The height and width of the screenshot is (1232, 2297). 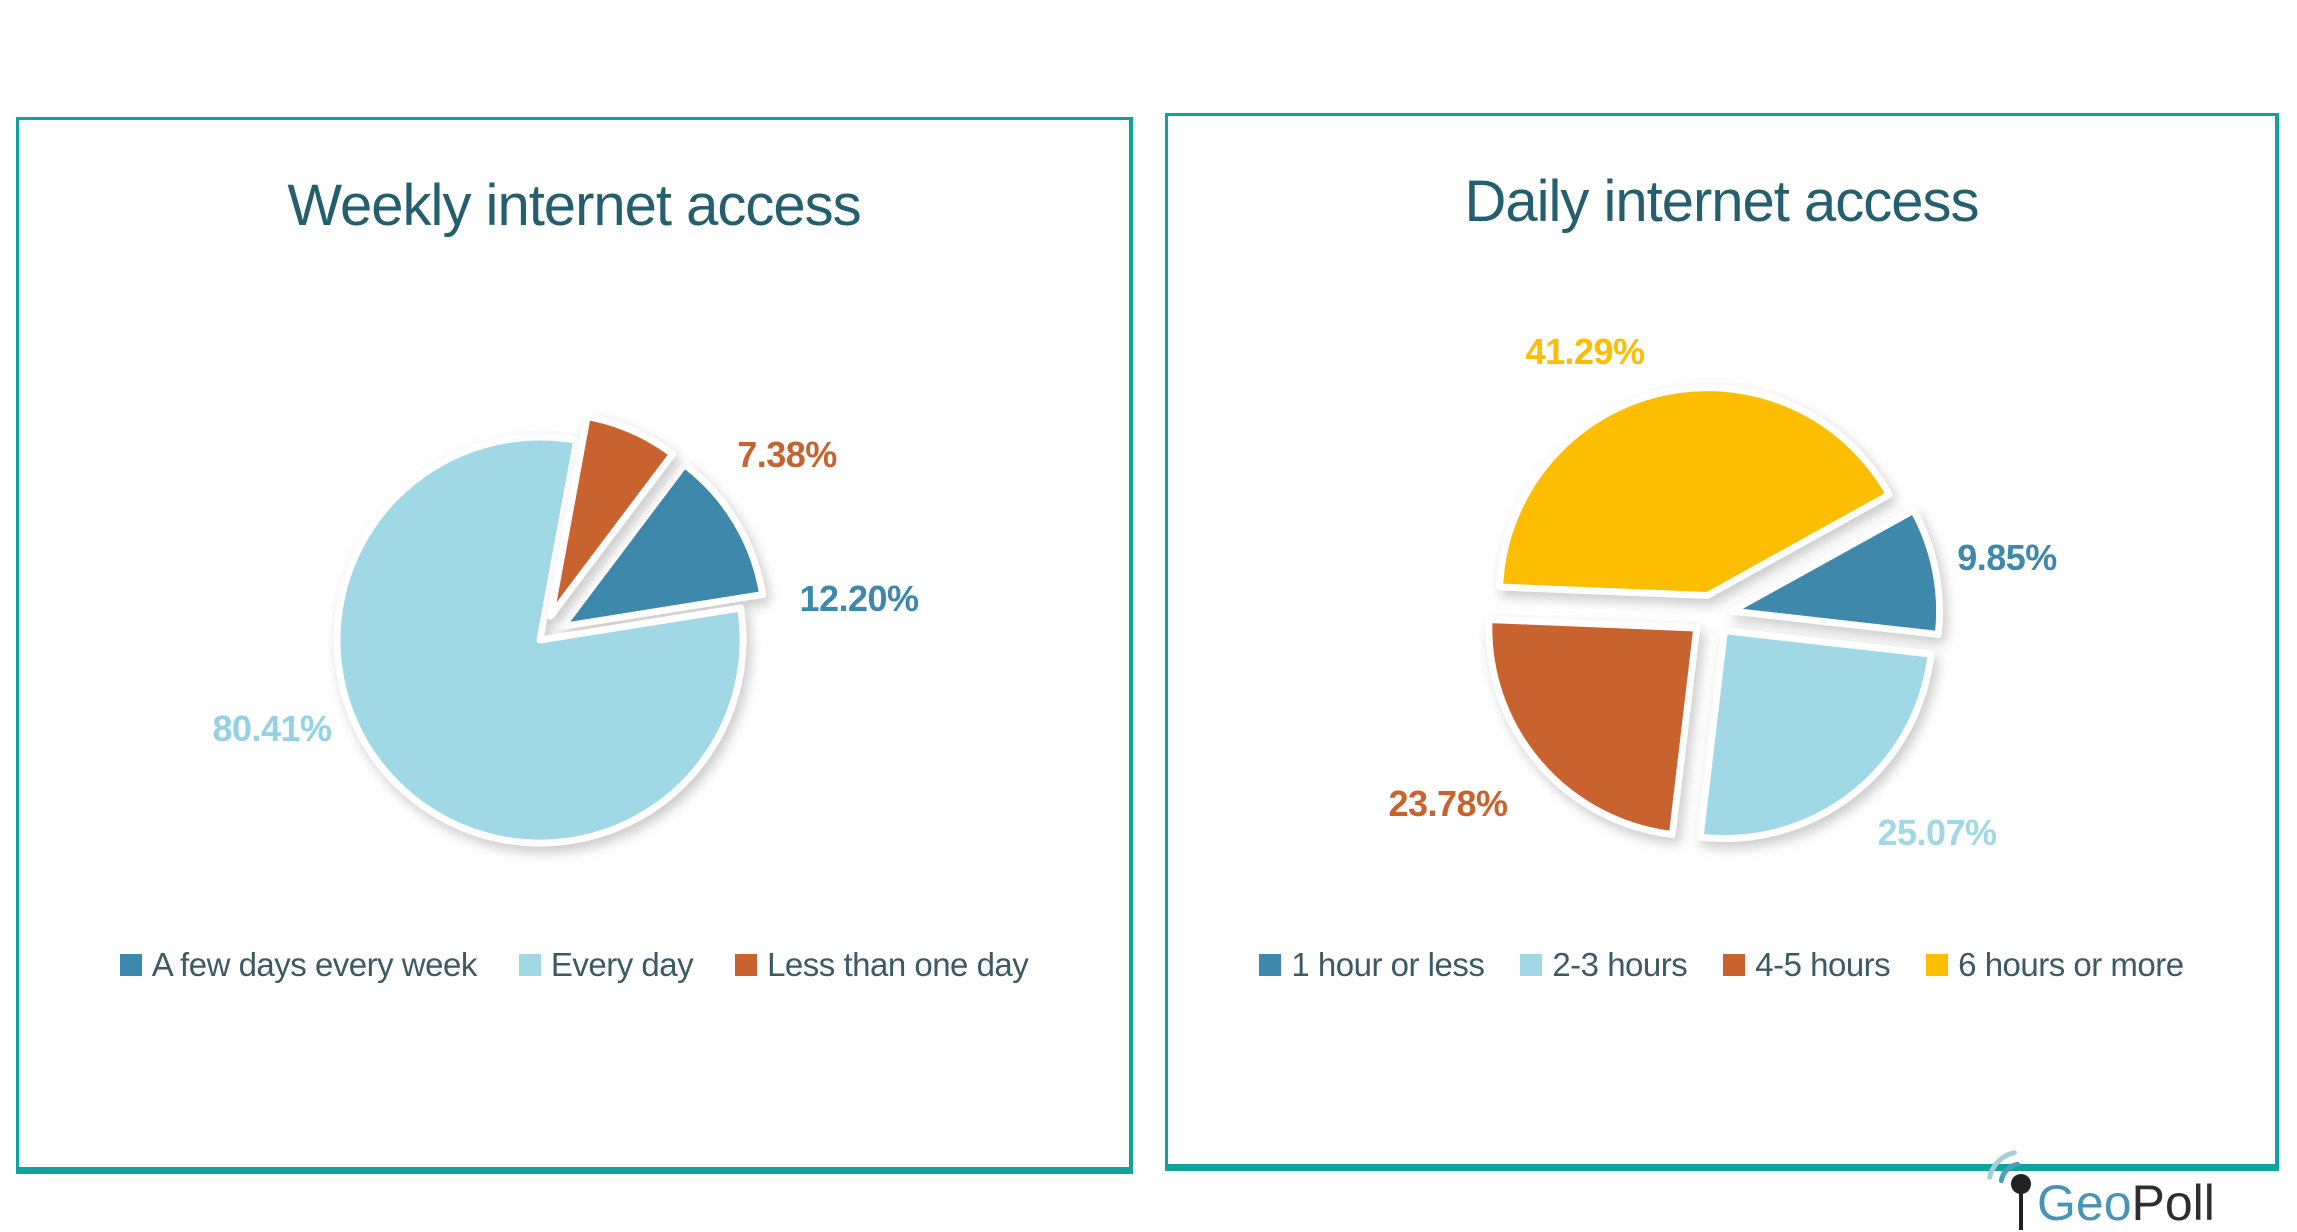 I want to click on logo-text: GeoPoll, so click(x=2126, y=1203).